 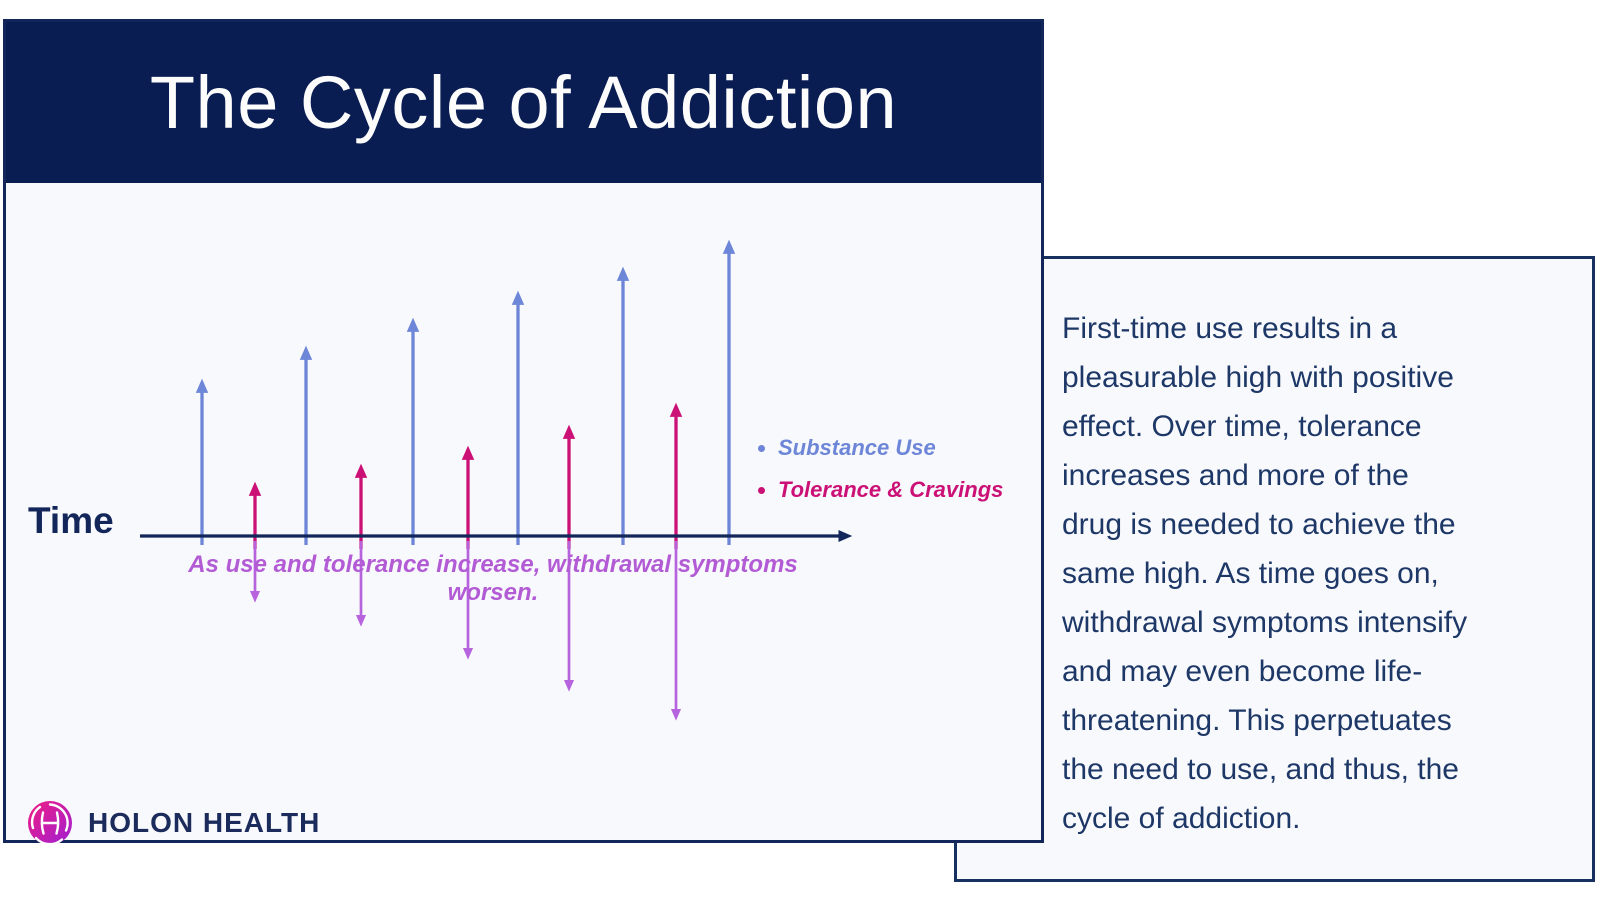 What do you see at coordinates (1250, 573) in the screenshot?
I see `description-line: same high. As time goes on,` at bounding box center [1250, 573].